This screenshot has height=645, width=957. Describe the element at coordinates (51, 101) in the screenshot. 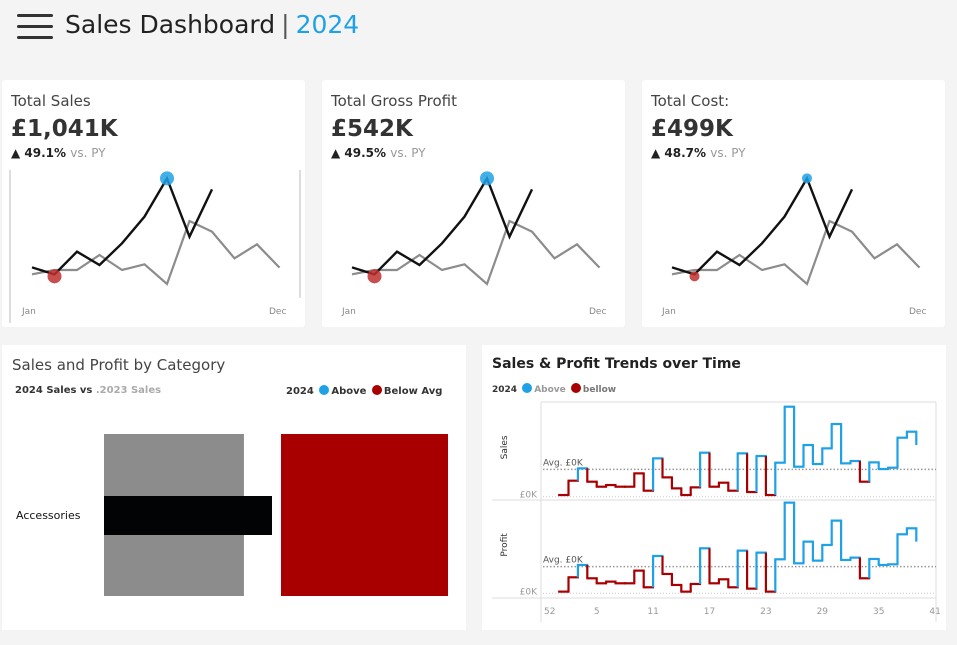

I see `kpi-title: Total Sales` at that location.